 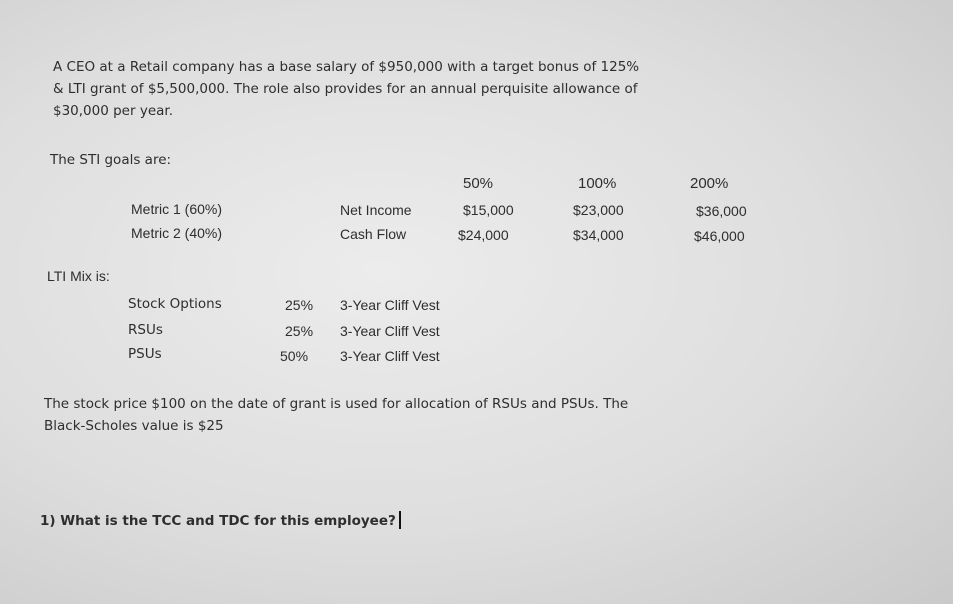 I want to click on sti-heading: The STI goals are:, so click(x=111, y=160).